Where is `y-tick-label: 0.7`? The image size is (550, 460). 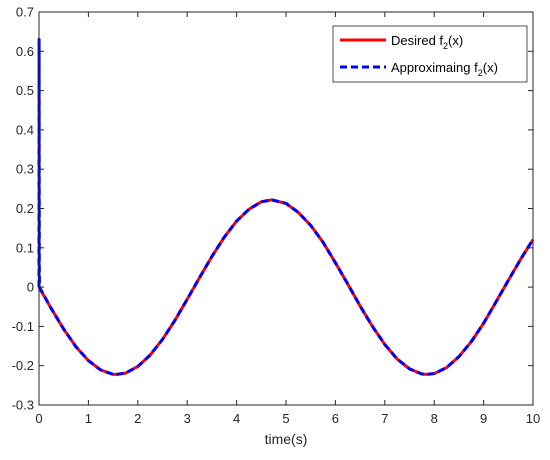
y-tick-label: 0.7 is located at coordinates (25, 12).